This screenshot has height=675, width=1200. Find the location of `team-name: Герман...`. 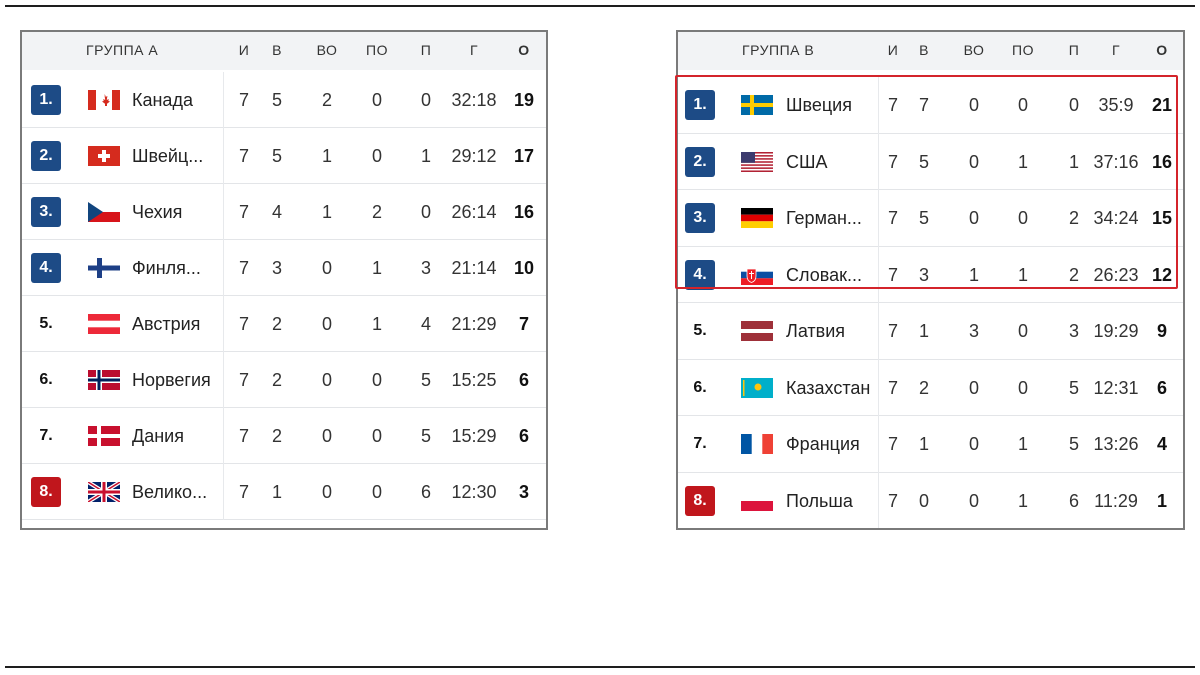

team-name: Герман... is located at coordinates (824, 218).